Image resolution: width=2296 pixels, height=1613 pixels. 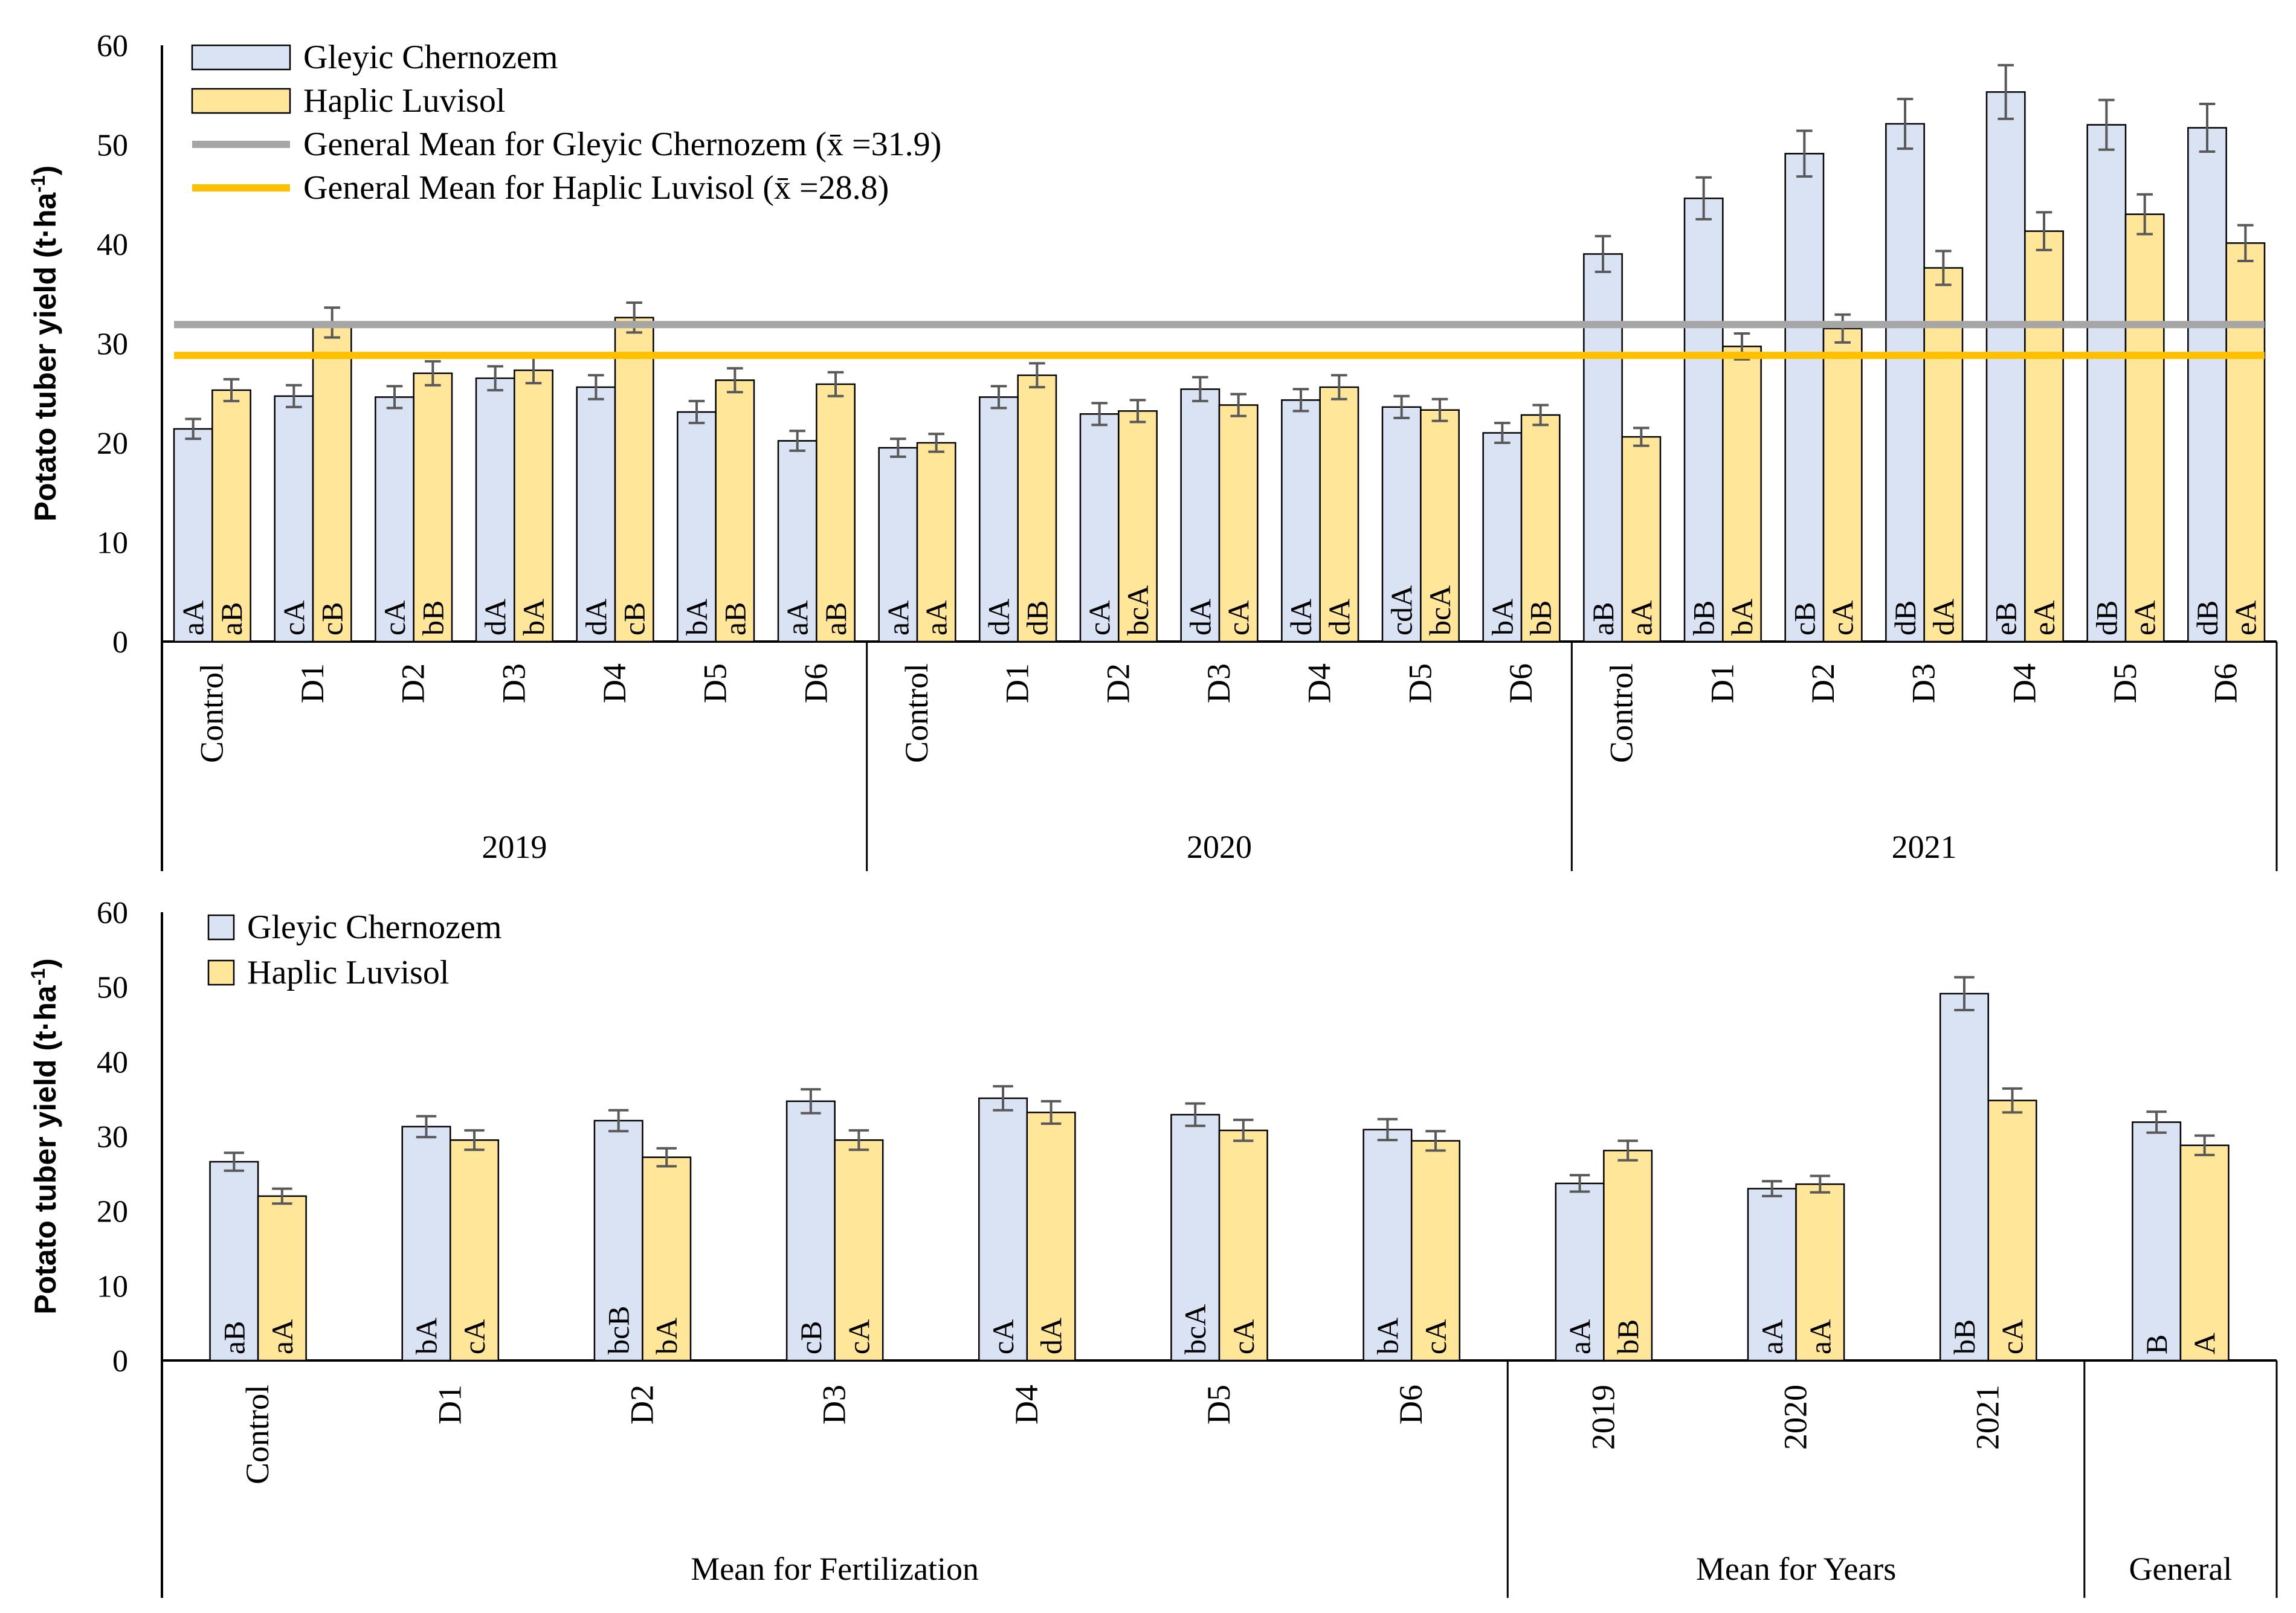 What do you see at coordinates (1924, 683) in the screenshot?
I see `chart-0-category-label: D3` at bounding box center [1924, 683].